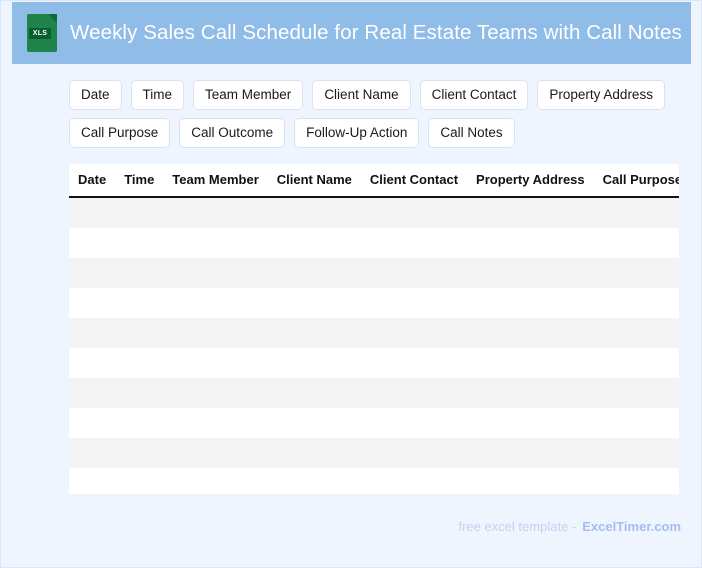  Describe the element at coordinates (631, 526) in the screenshot. I see `footer-brand-link: ExcelTimer.com` at that location.